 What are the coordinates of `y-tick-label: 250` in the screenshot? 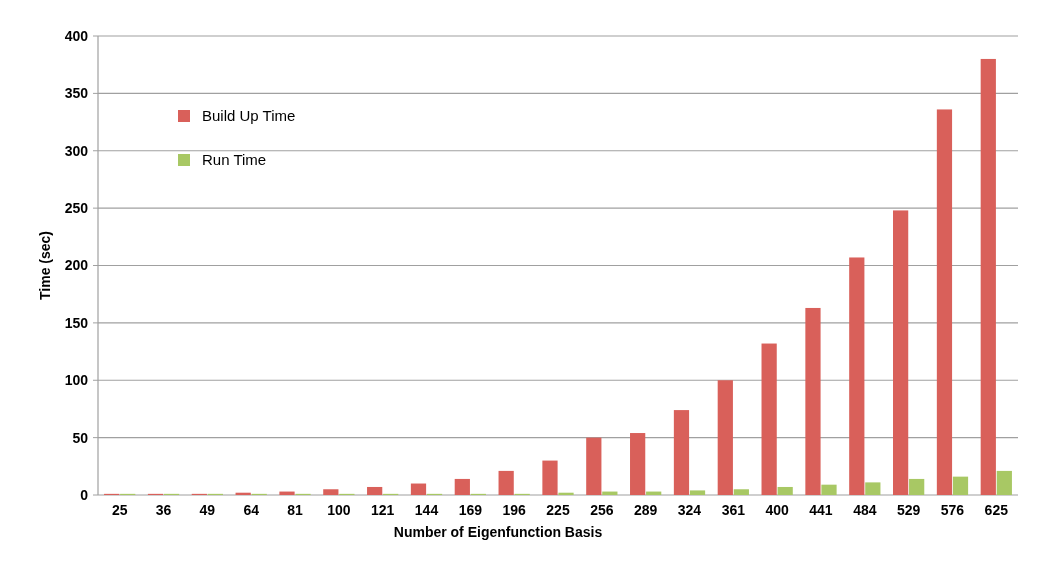 It's located at (76, 208).